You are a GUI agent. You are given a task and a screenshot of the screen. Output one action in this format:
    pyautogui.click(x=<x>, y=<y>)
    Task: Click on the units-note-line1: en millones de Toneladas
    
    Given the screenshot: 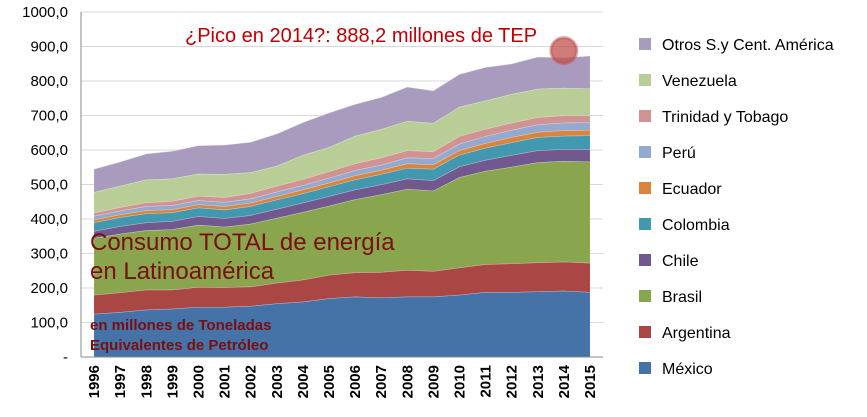 What is the action you would take?
    pyautogui.click(x=180, y=325)
    